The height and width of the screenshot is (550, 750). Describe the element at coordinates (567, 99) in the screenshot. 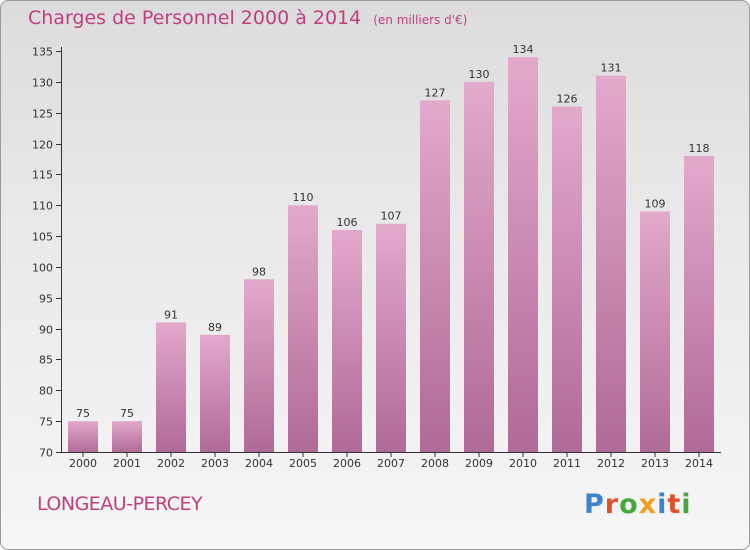

I see `bar-value-label: 126` at that location.